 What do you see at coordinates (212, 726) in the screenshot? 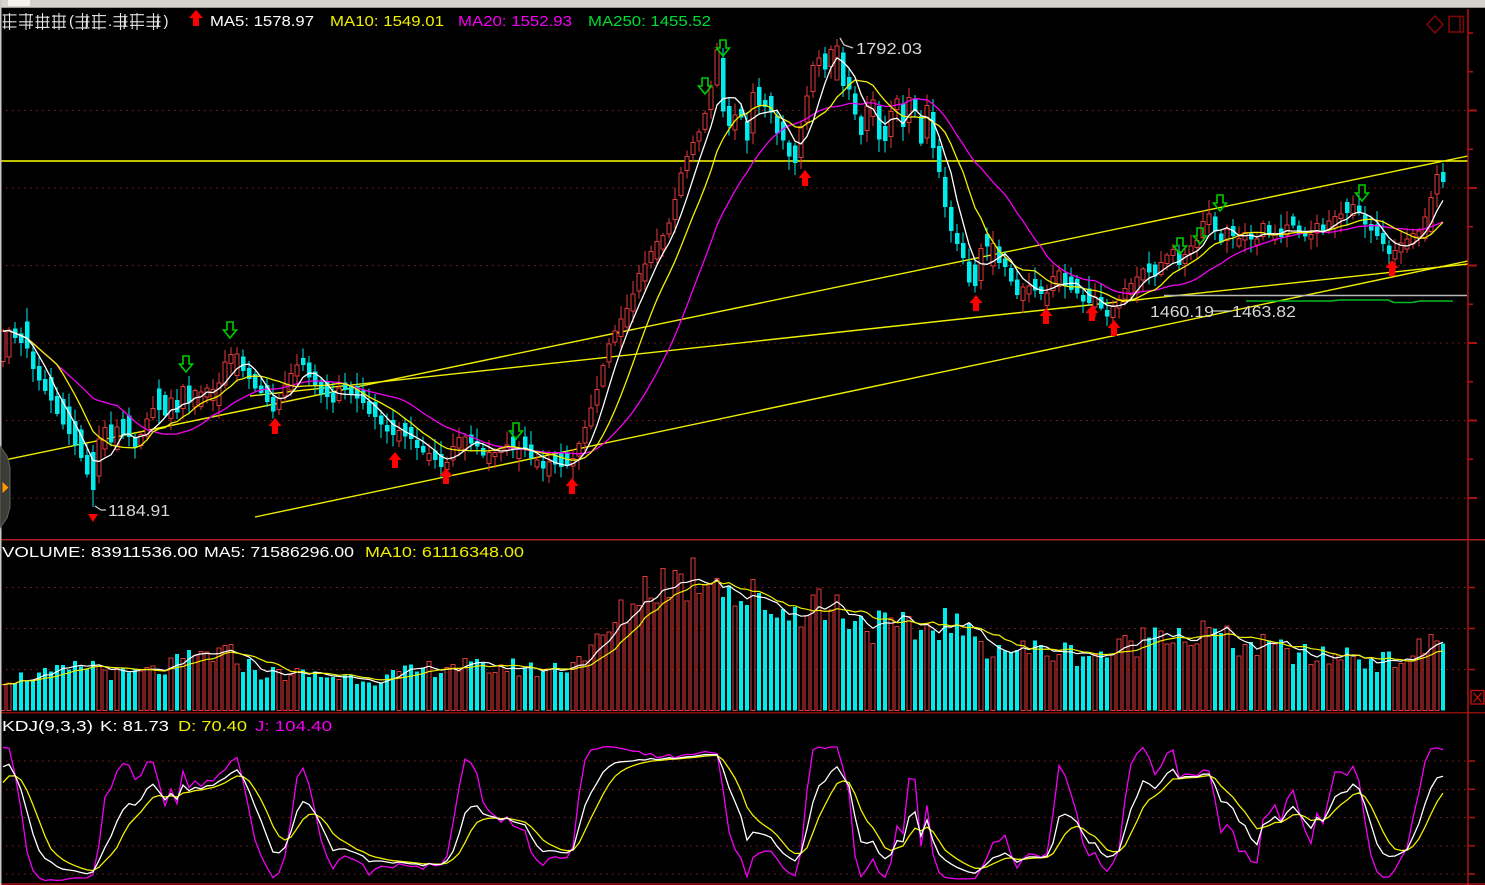
I see `svg-text: D: 70.40` at bounding box center [212, 726].